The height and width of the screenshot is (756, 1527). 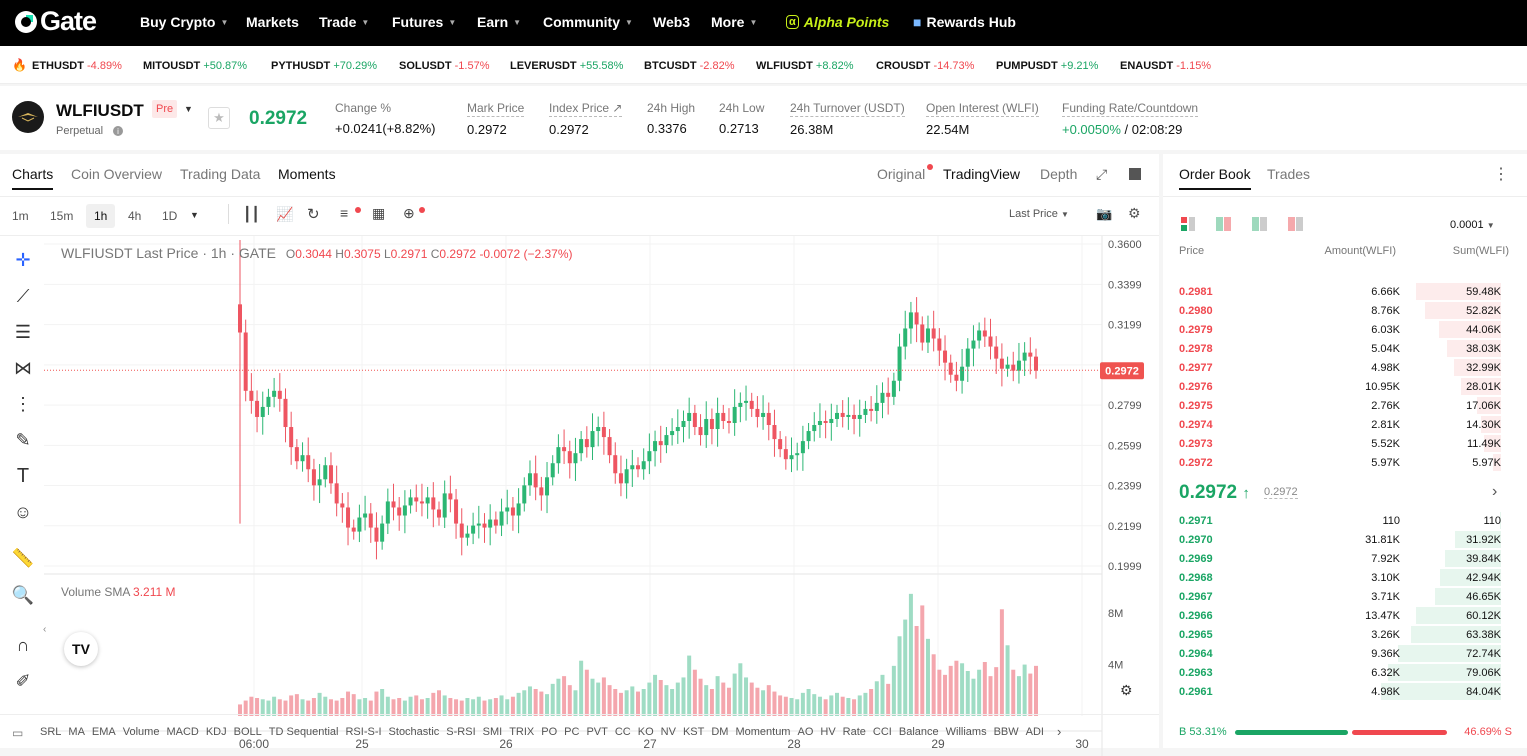 What do you see at coordinates (1501, 174) in the screenshot?
I see `more-options-icon: ⋮` at bounding box center [1501, 174].